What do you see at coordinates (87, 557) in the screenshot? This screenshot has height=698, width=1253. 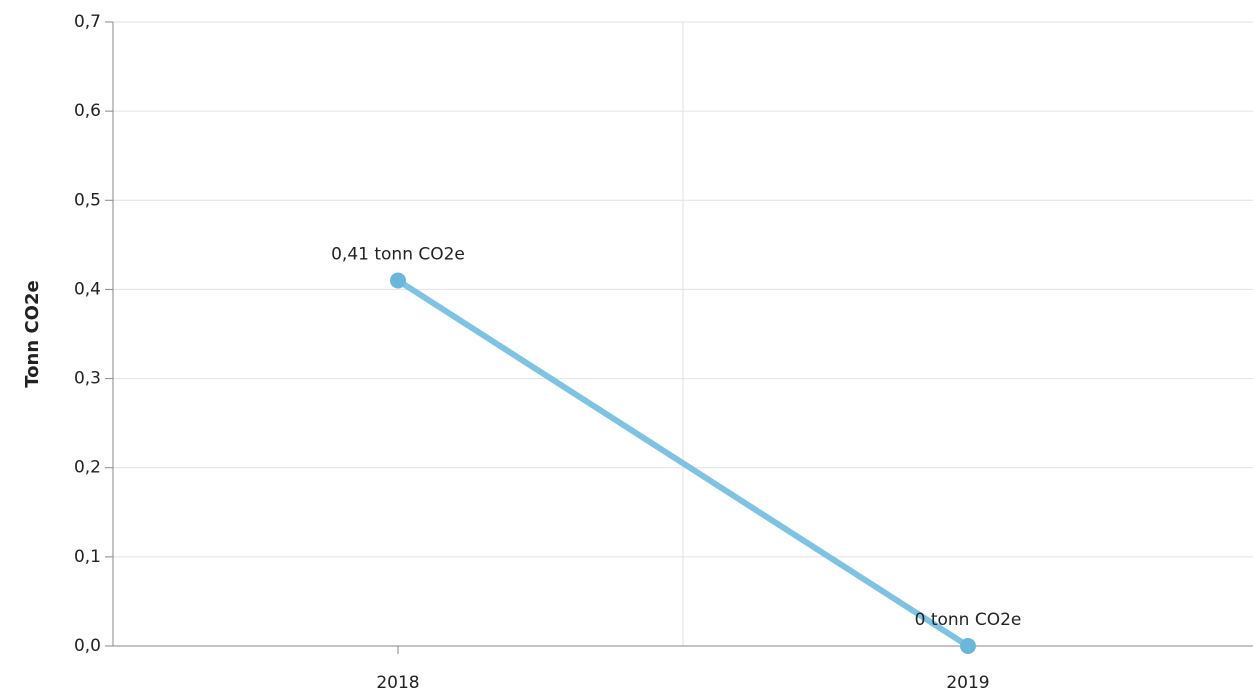 I see `y-tick-label: 0,1` at bounding box center [87, 557].